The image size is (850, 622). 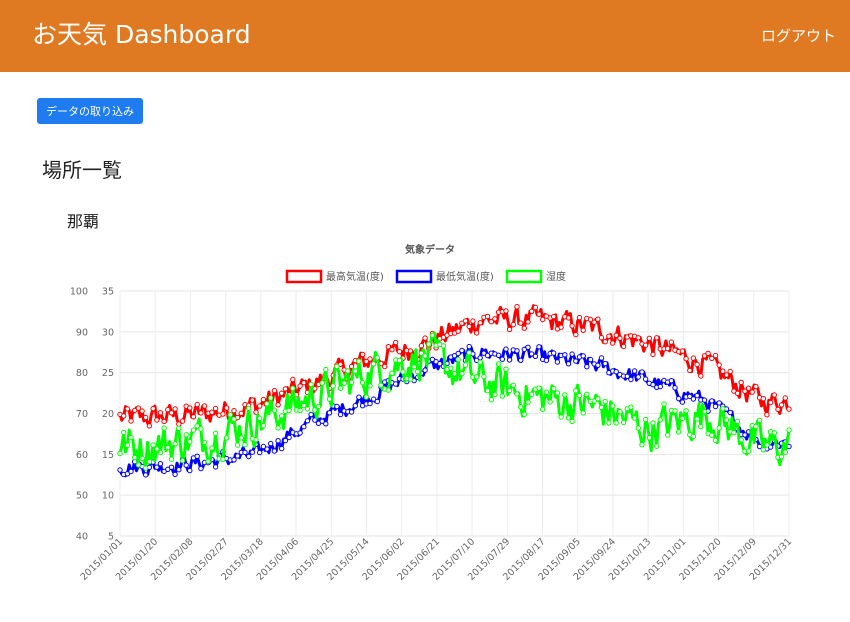 I want to click on logout-link: ログアウト, so click(x=798, y=36).